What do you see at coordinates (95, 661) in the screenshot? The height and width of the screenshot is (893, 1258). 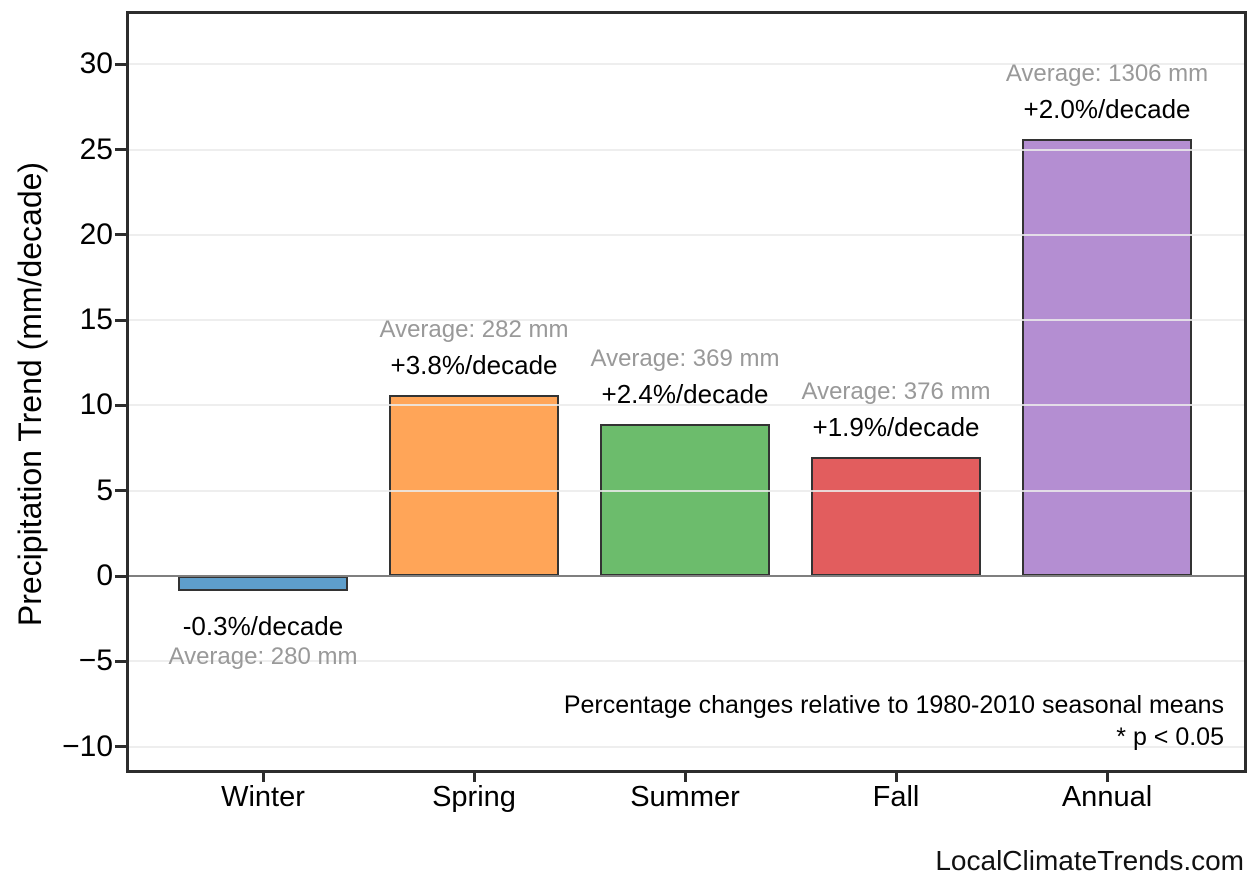 I see `y-tick-label--5: −5` at bounding box center [95, 661].